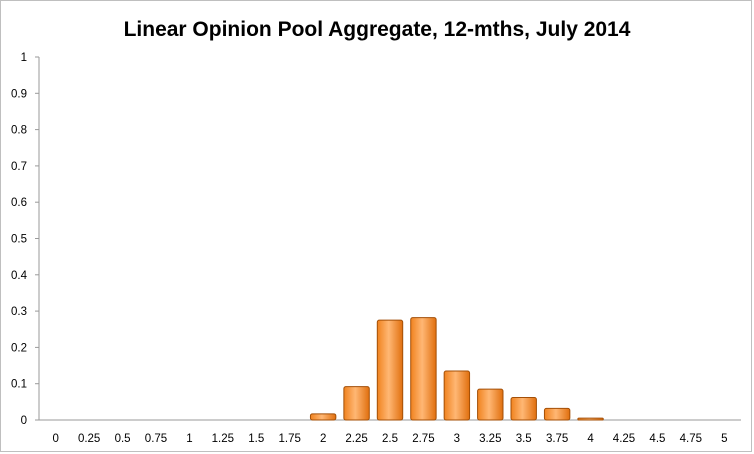 Image resolution: width=754 pixels, height=454 pixels. What do you see at coordinates (223, 439) in the screenshot?
I see `x-tick-label: 1.25` at bounding box center [223, 439].